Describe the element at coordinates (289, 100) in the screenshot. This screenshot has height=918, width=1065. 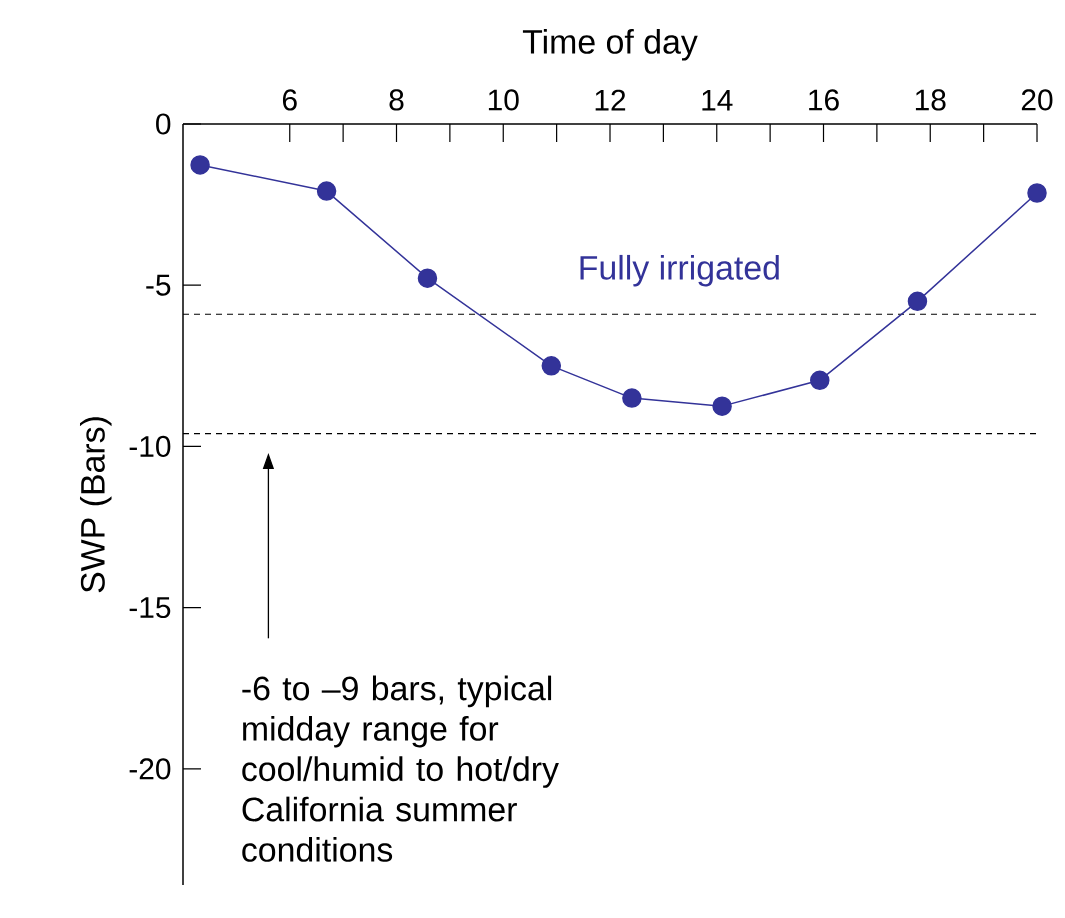
I see `x-tick-label: 6` at that location.